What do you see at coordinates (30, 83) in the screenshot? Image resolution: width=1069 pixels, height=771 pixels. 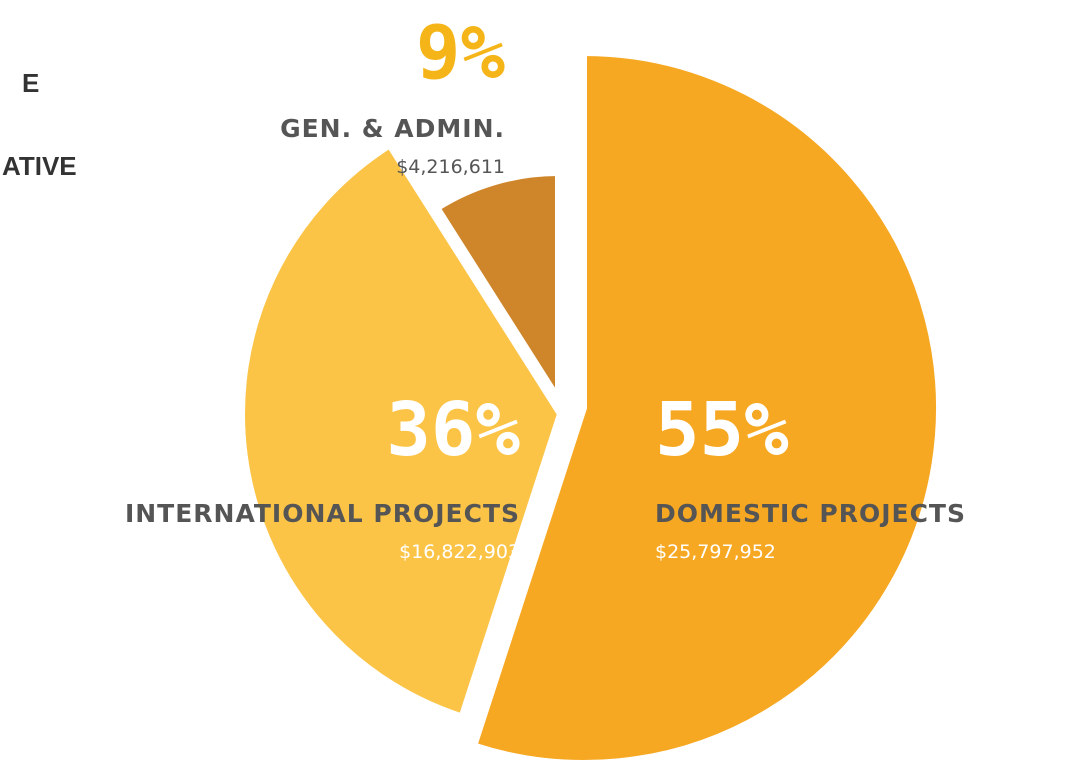 I see `annotation: E` at bounding box center [30, 83].